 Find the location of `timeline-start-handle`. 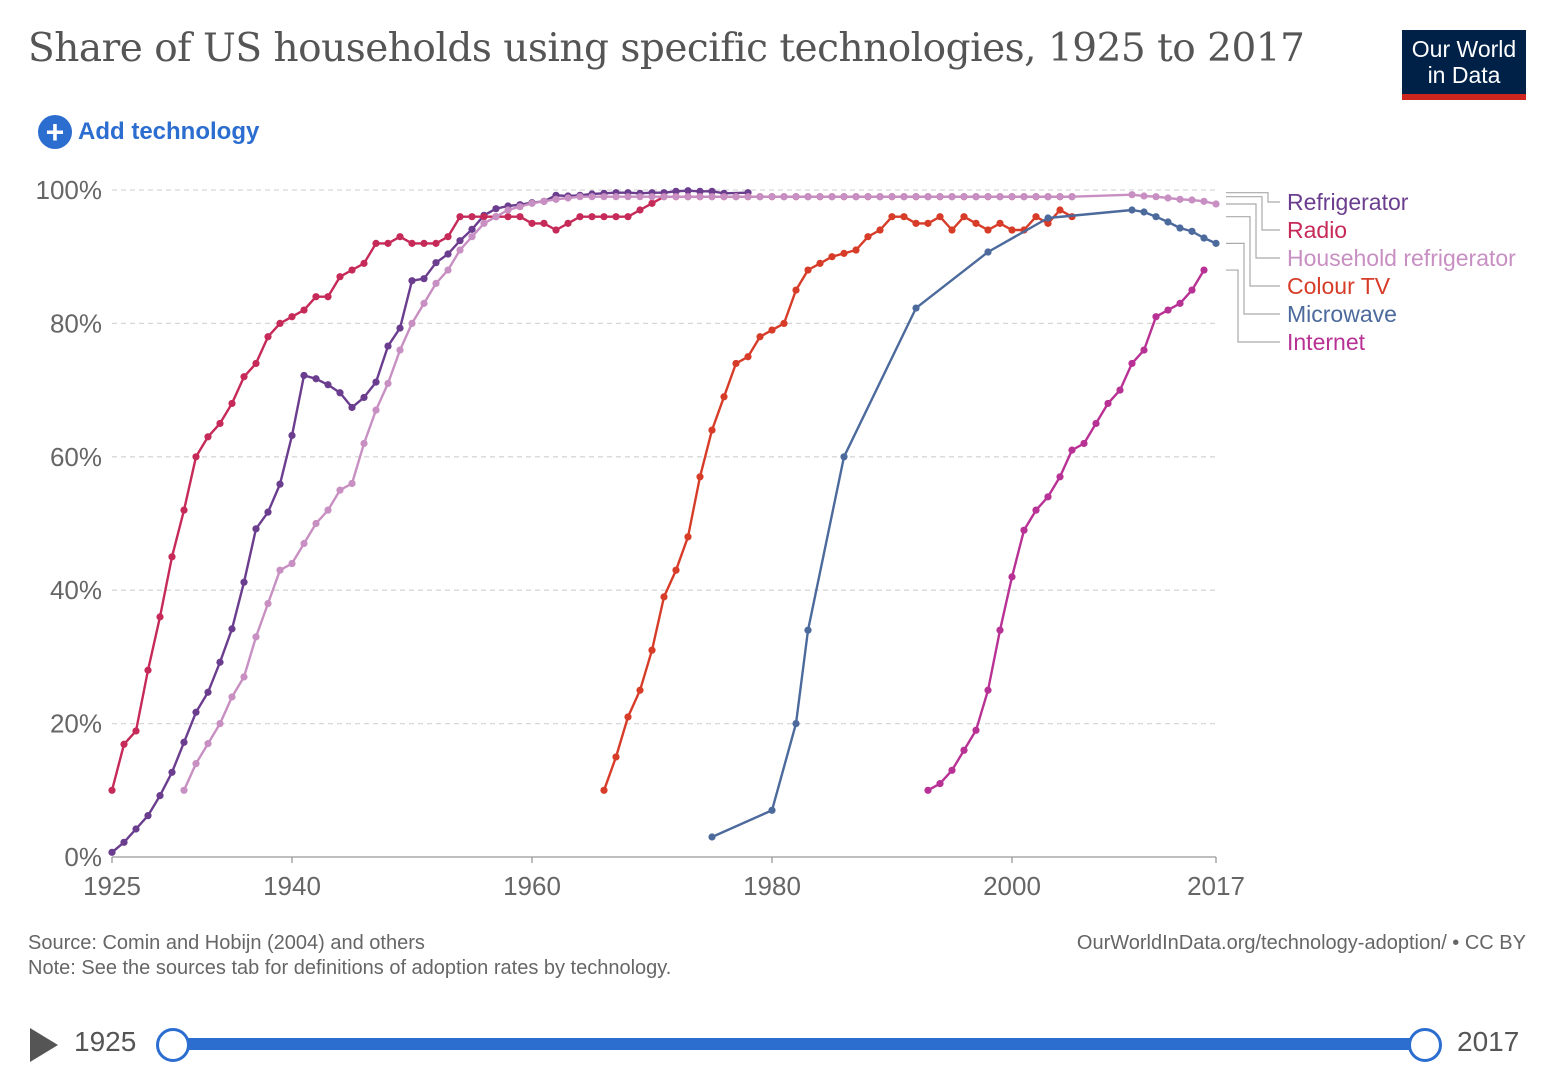

timeline-start-handle is located at coordinates (173, 1045).